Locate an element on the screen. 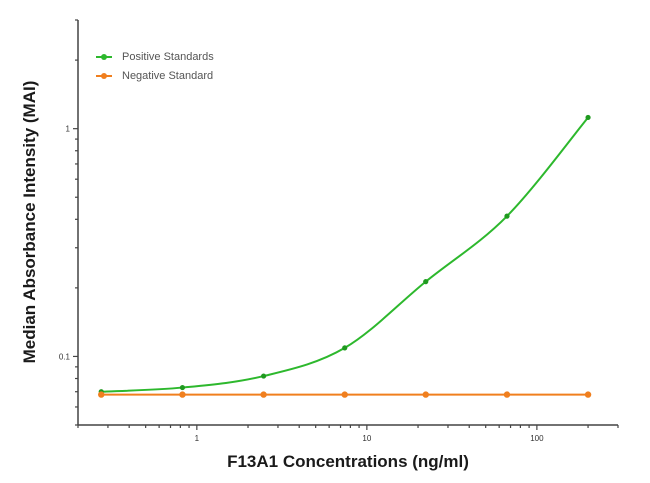 This screenshot has width=650, height=483. x-tick-label: 100 is located at coordinates (537, 438).